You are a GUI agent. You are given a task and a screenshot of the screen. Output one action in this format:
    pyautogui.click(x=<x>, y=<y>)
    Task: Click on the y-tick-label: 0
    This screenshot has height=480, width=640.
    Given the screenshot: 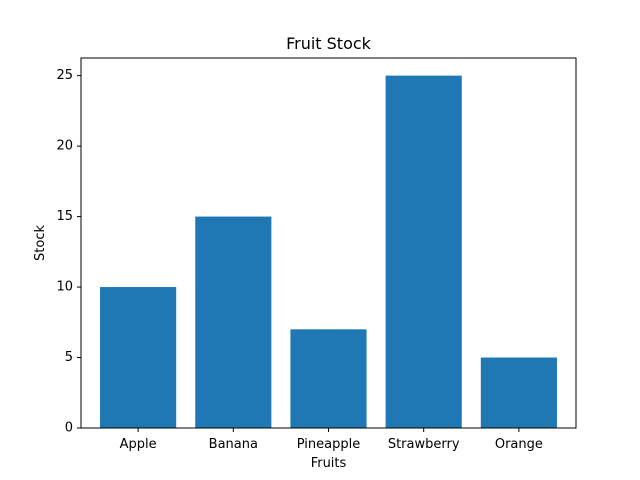 What is the action you would take?
    pyautogui.click(x=69, y=428)
    